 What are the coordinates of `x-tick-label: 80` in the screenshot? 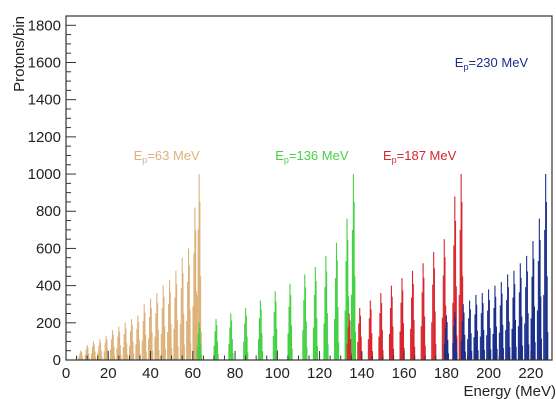 It's located at (235, 373).